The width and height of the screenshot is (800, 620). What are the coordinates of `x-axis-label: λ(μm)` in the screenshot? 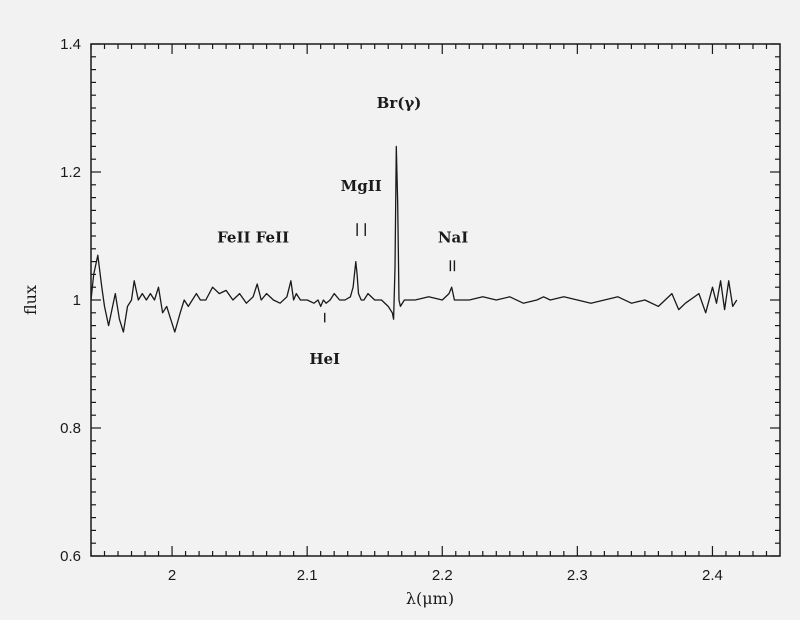 It's located at (430, 598).